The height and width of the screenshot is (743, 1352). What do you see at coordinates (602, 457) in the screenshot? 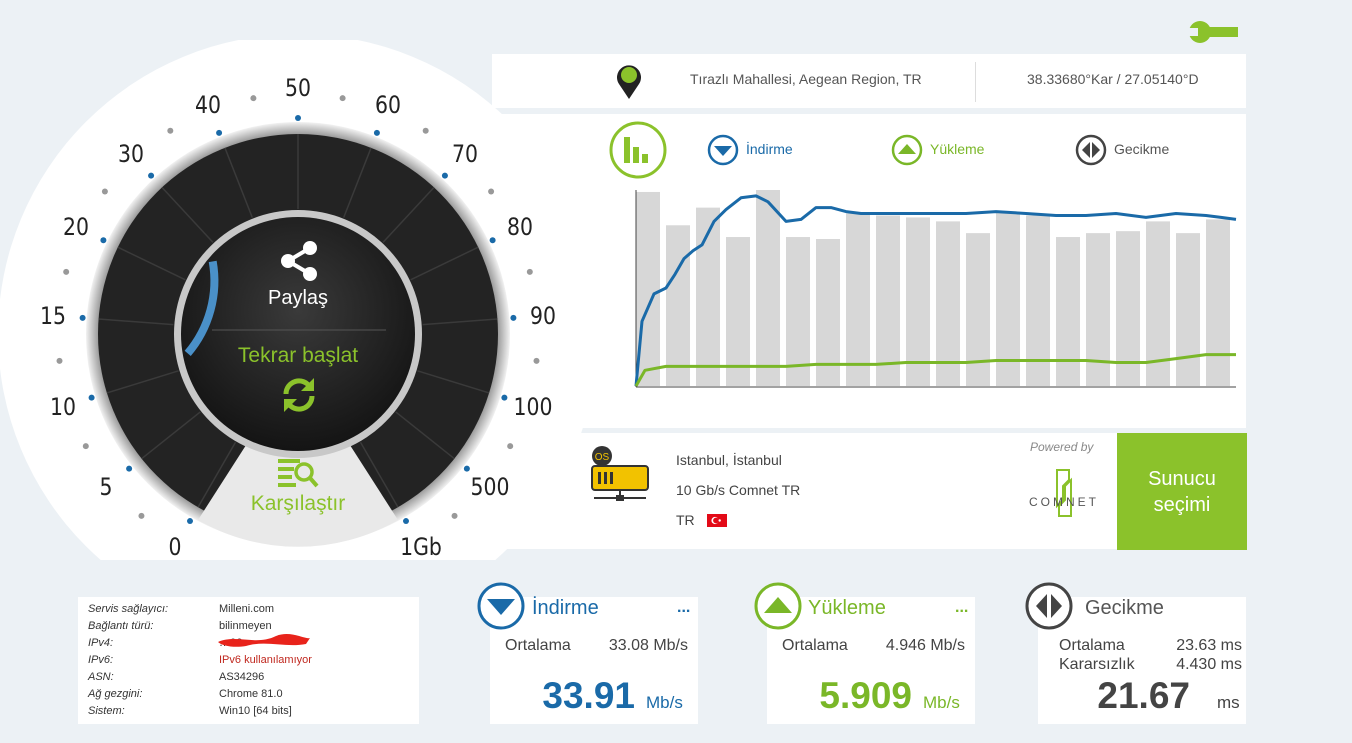
I see `svg-text: OS` at bounding box center [602, 457].